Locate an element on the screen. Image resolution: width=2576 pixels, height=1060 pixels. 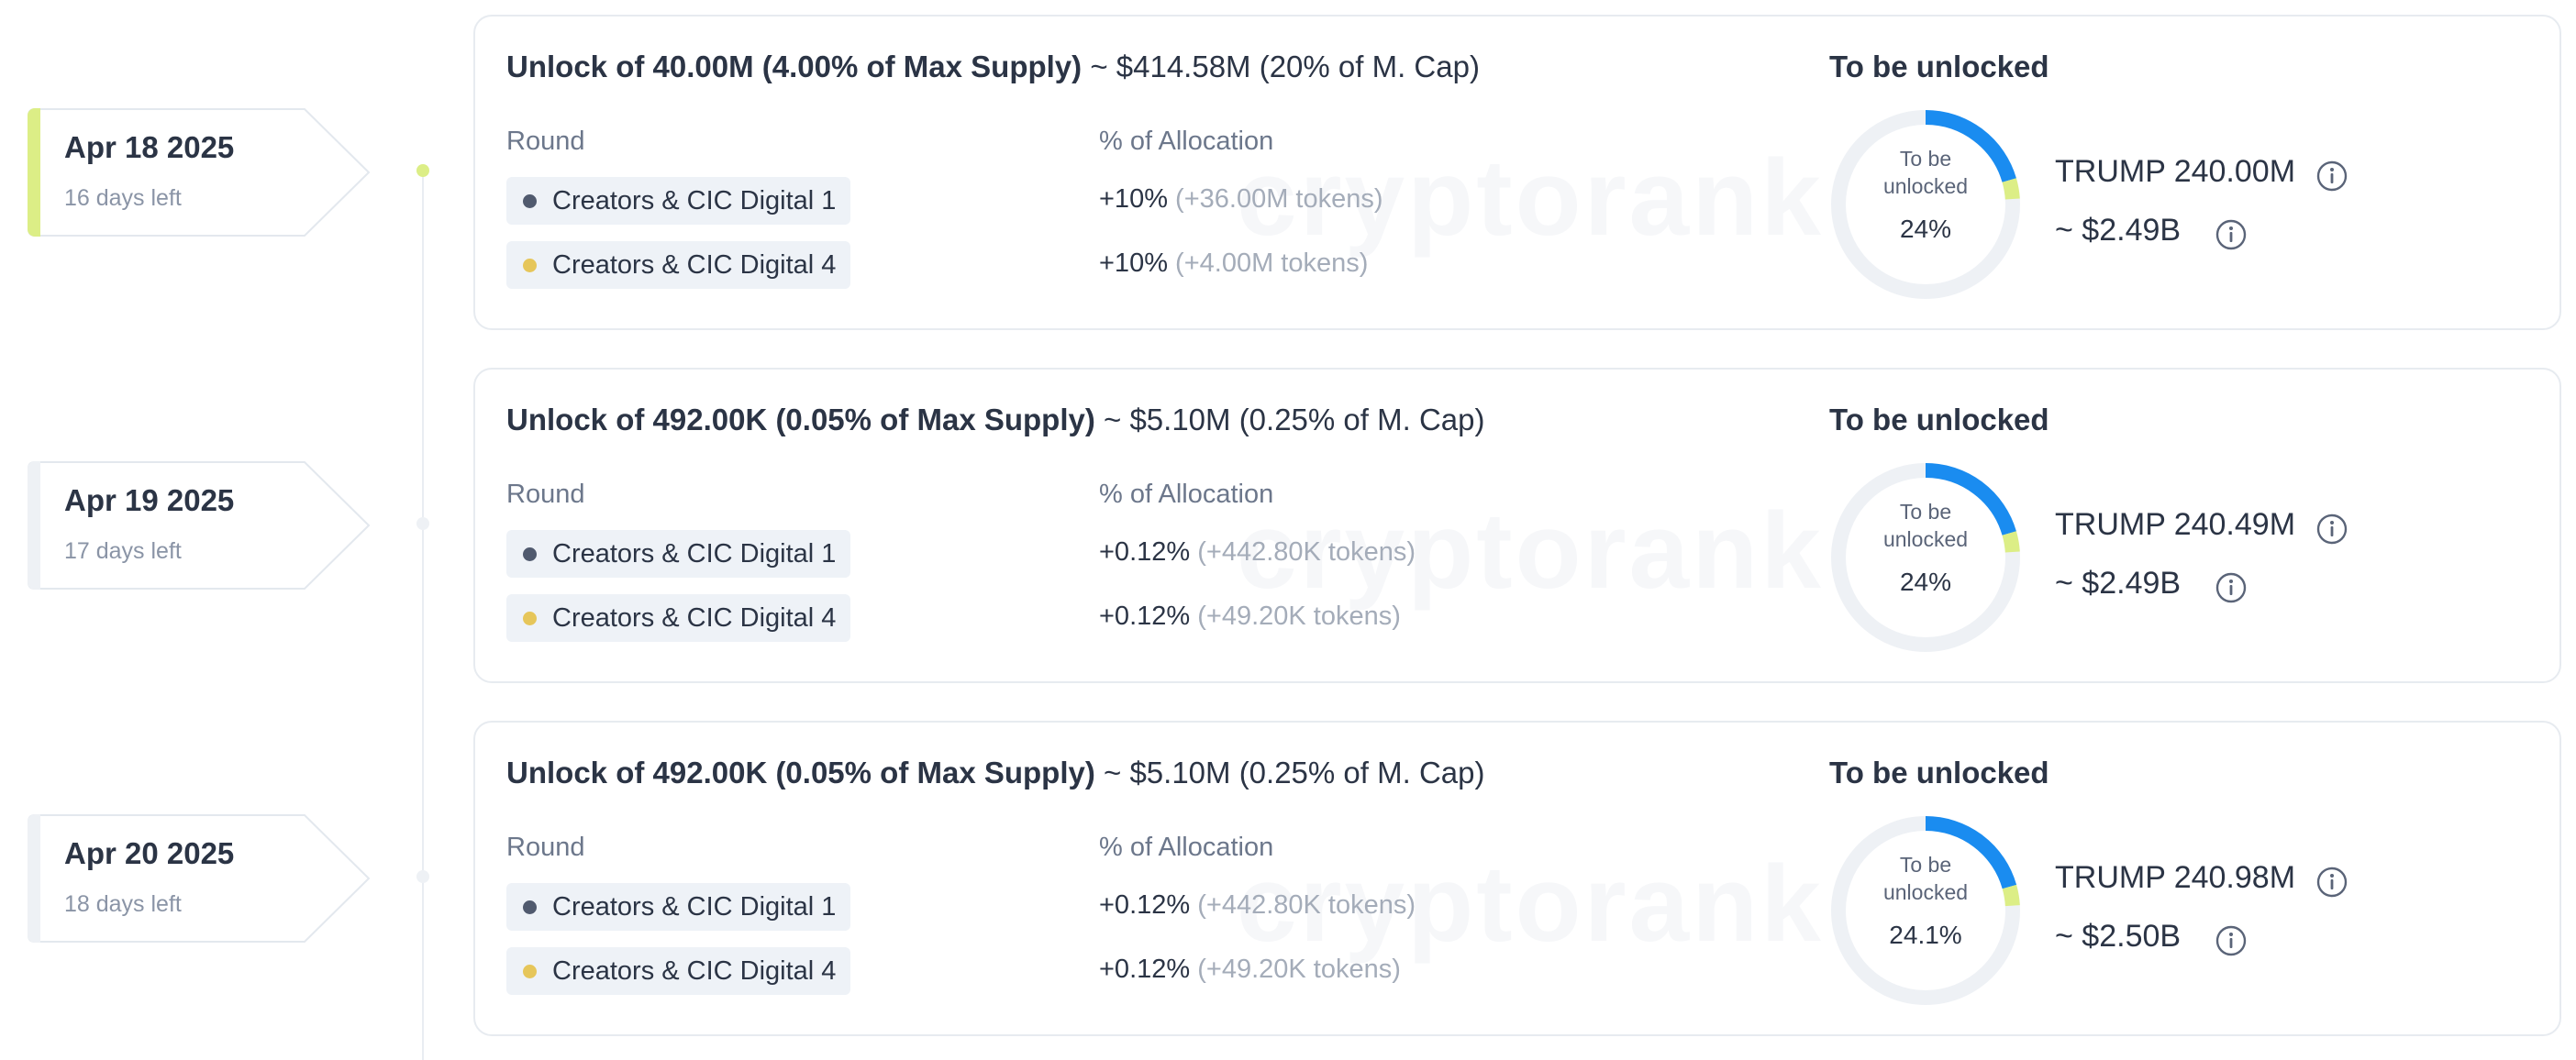
unlock-date: Apr 20 2025 is located at coordinates (149, 853).